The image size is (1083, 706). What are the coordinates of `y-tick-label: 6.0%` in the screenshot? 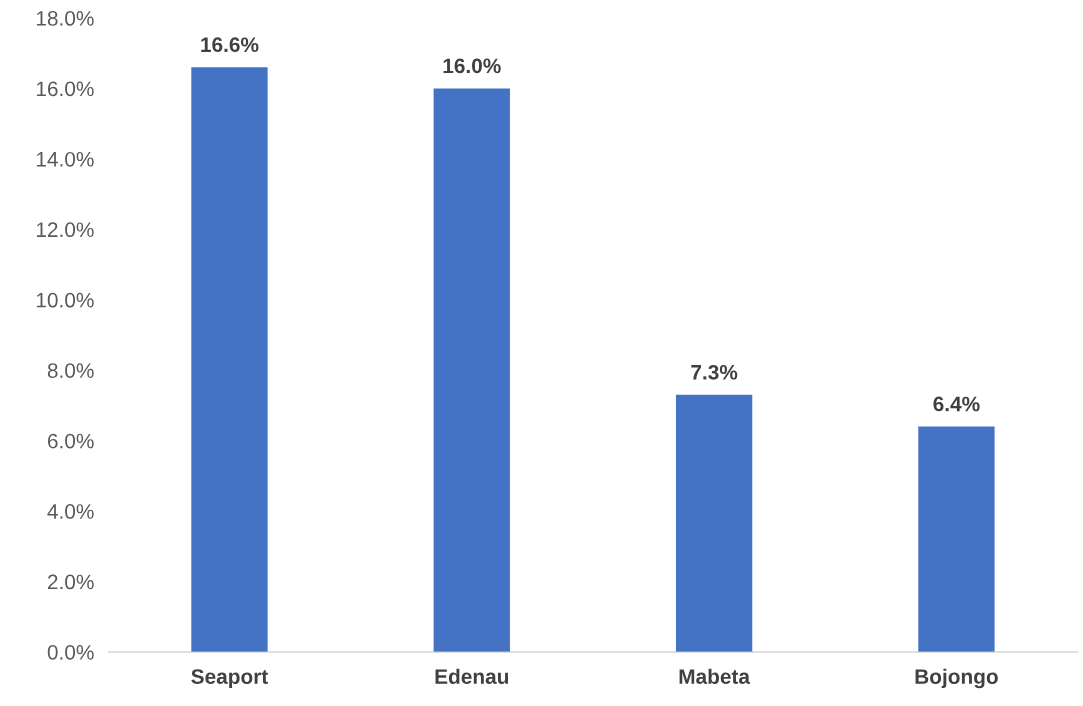 It's located at (70, 441).